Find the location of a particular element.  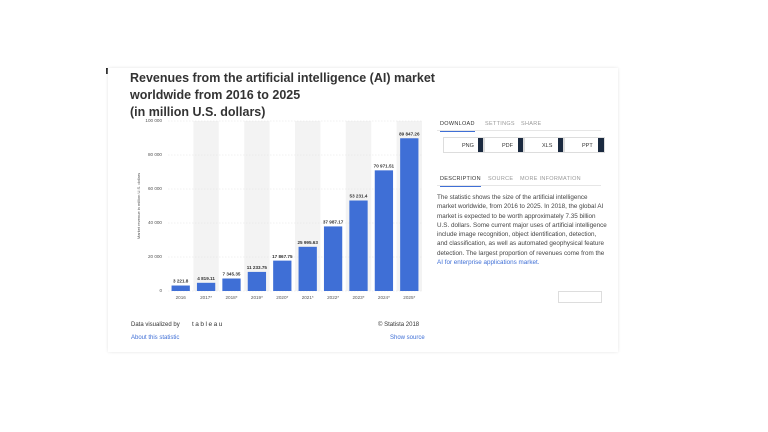

info-tab: SOURCE is located at coordinates (501, 179).